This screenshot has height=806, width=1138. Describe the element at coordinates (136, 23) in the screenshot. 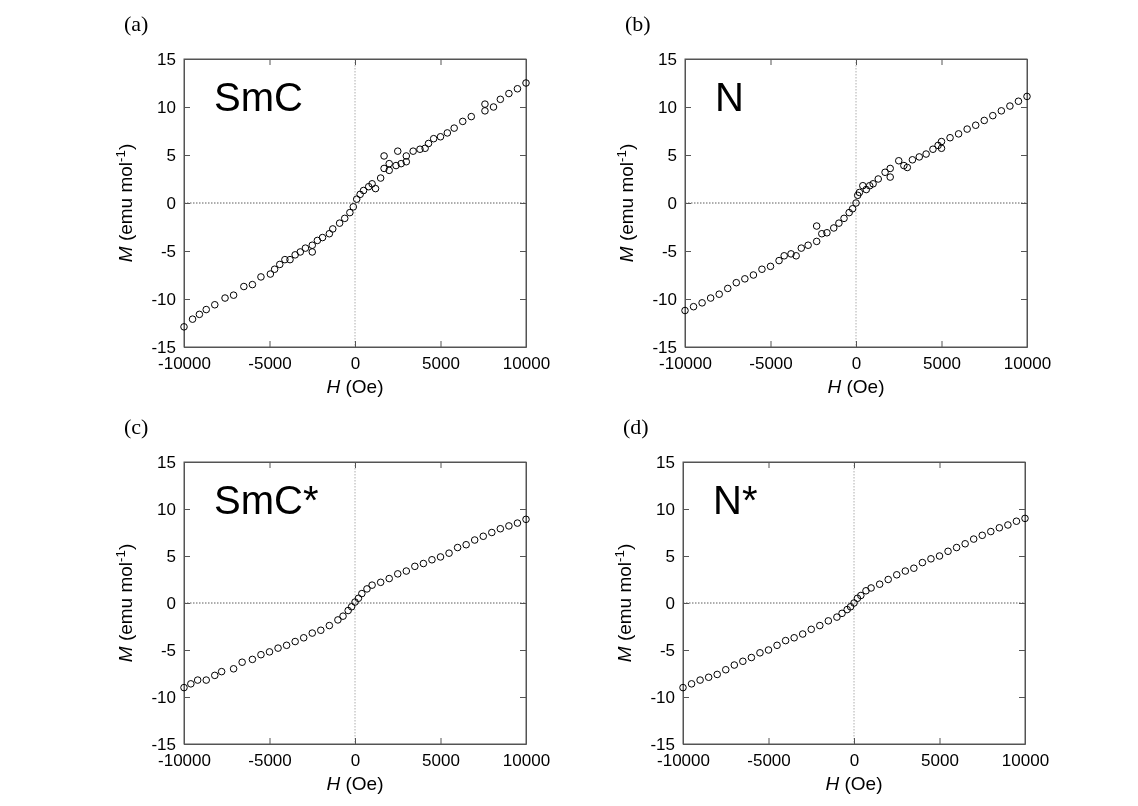

I see `chart-title: (a)` at that location.